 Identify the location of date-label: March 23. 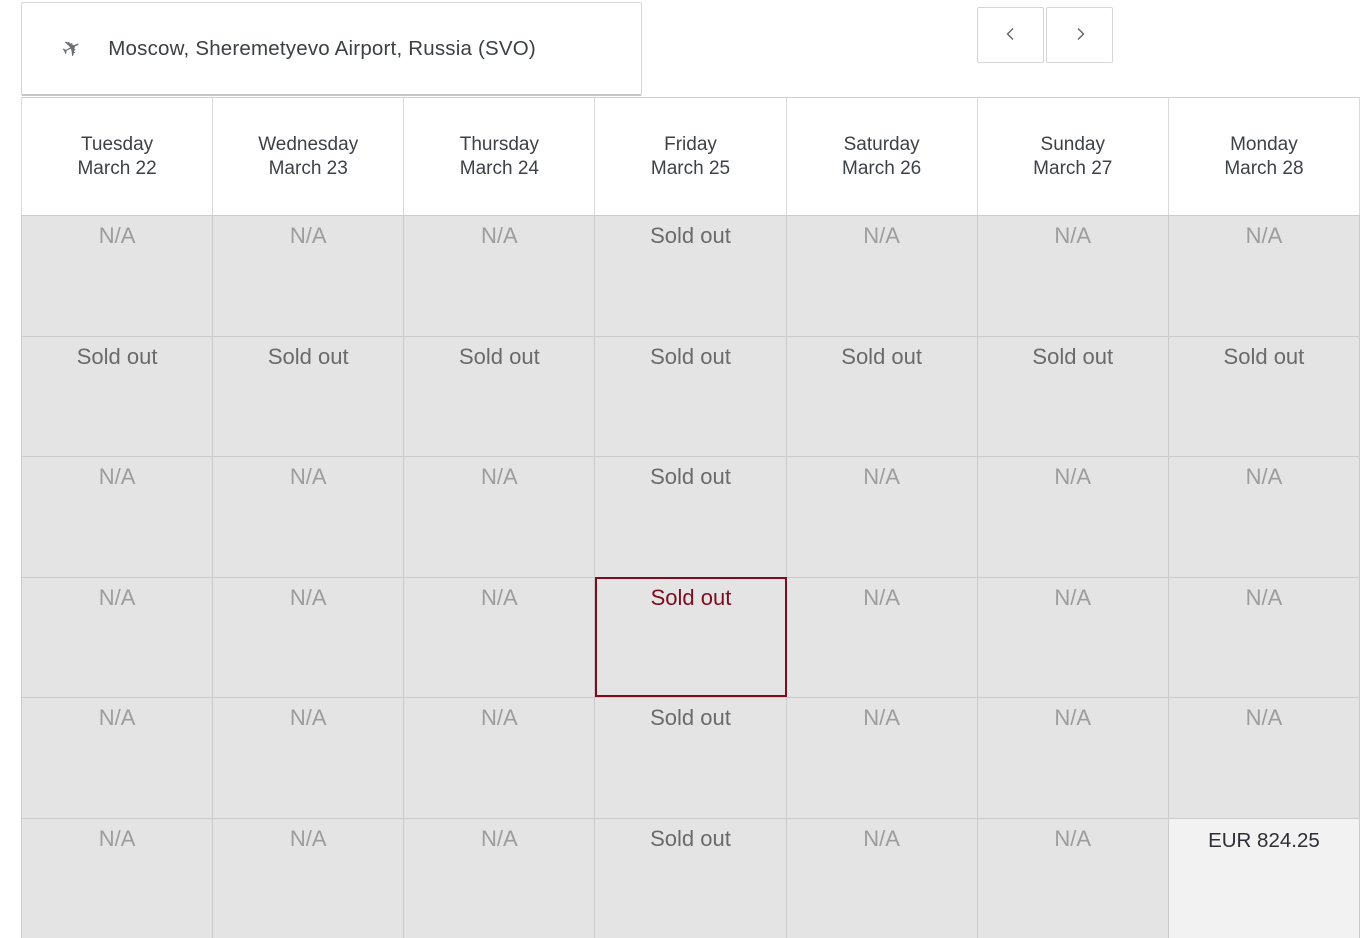
(308, 169).